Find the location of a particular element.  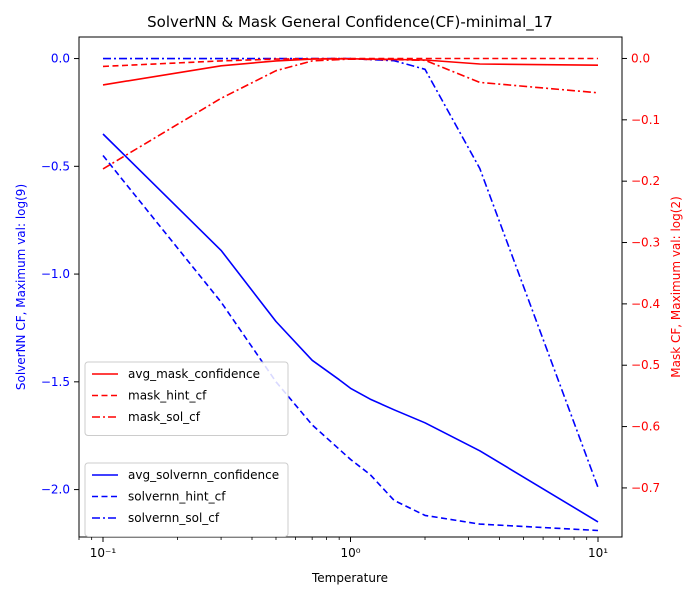

legend-label: solvernn_hint_cf is located at coordinates (177, 497).